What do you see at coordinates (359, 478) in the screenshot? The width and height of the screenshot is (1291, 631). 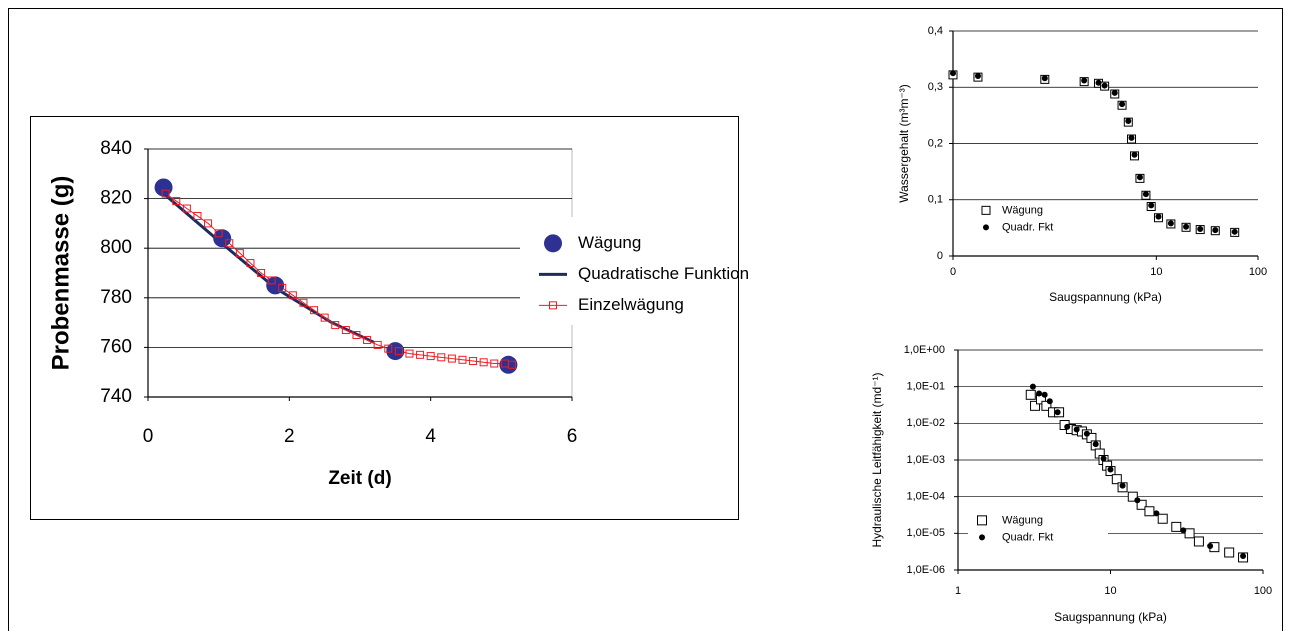 I see `x-axis-title: Zeit (d)` at bounding box center [359, 478].